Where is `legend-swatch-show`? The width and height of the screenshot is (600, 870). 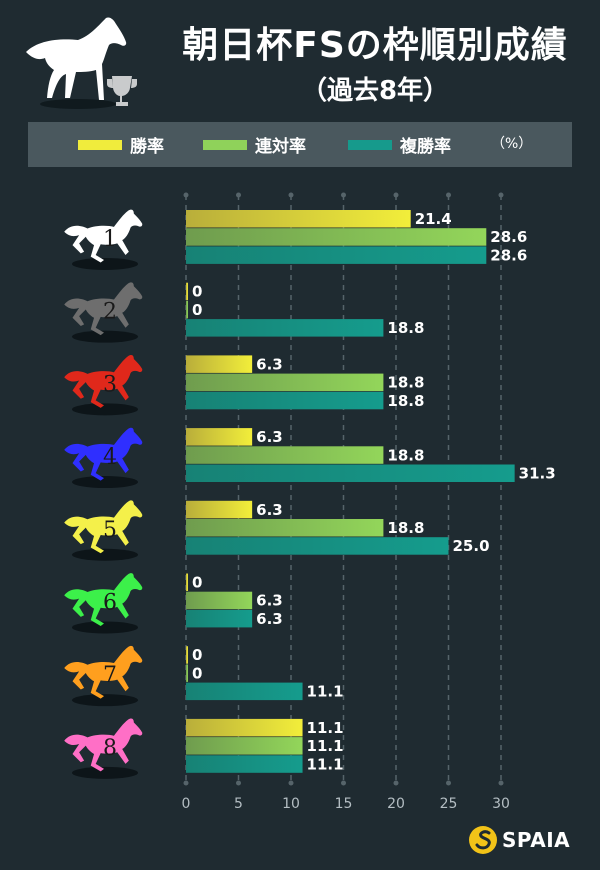
legend-swatch-show is located at coordinates (370, 144).